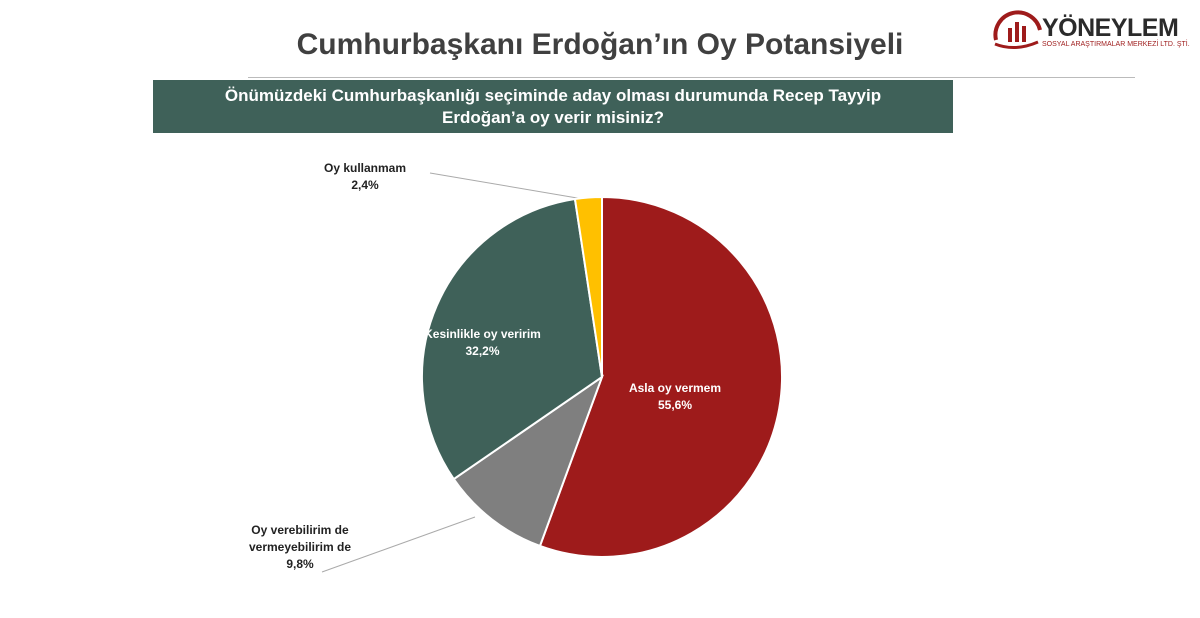 The height and width of the screenshot is (618, 1200). I want to click on logo-name: YÖNEYLEM, so click(1110, 28).